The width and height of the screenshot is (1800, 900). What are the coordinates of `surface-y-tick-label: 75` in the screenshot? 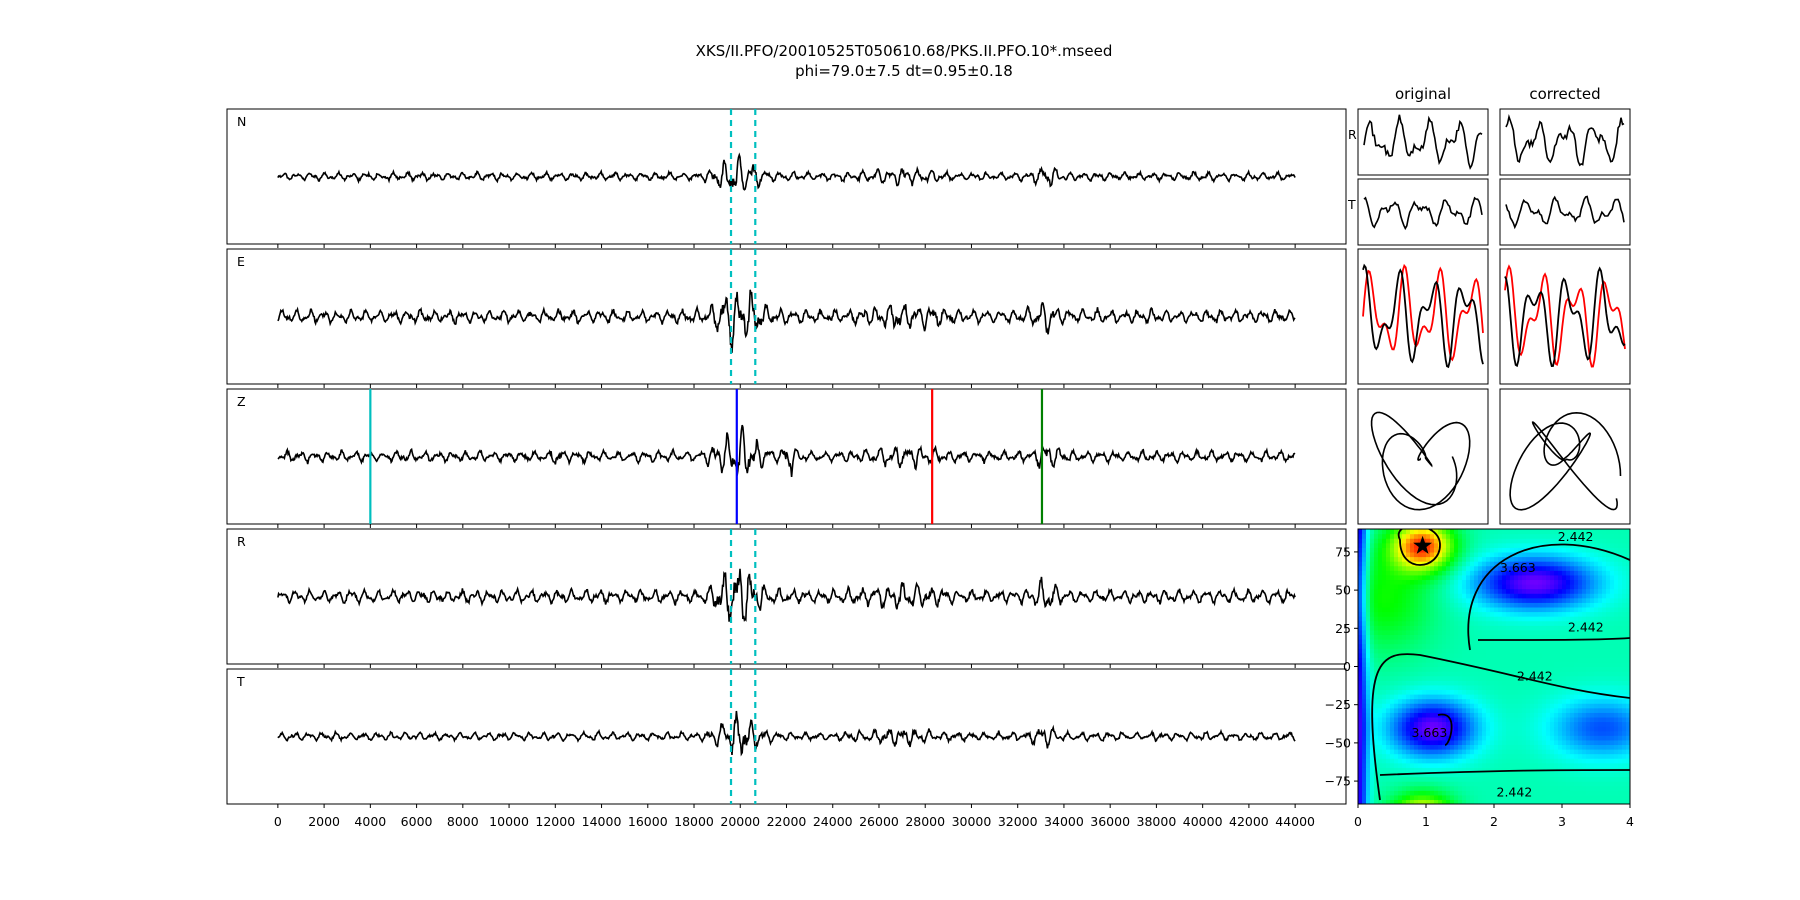 It's located at (1343, 551).